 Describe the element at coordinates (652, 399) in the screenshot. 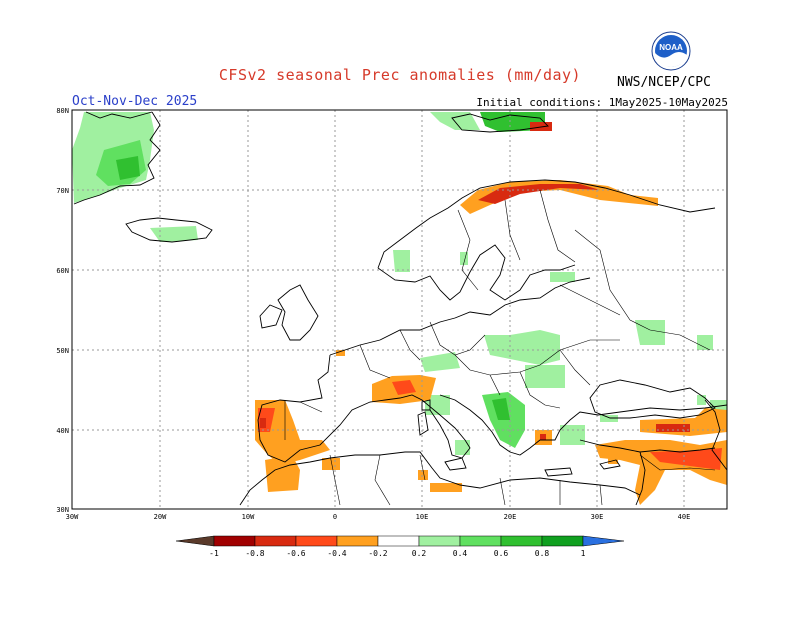

I see `black-sea-coast` at that location.